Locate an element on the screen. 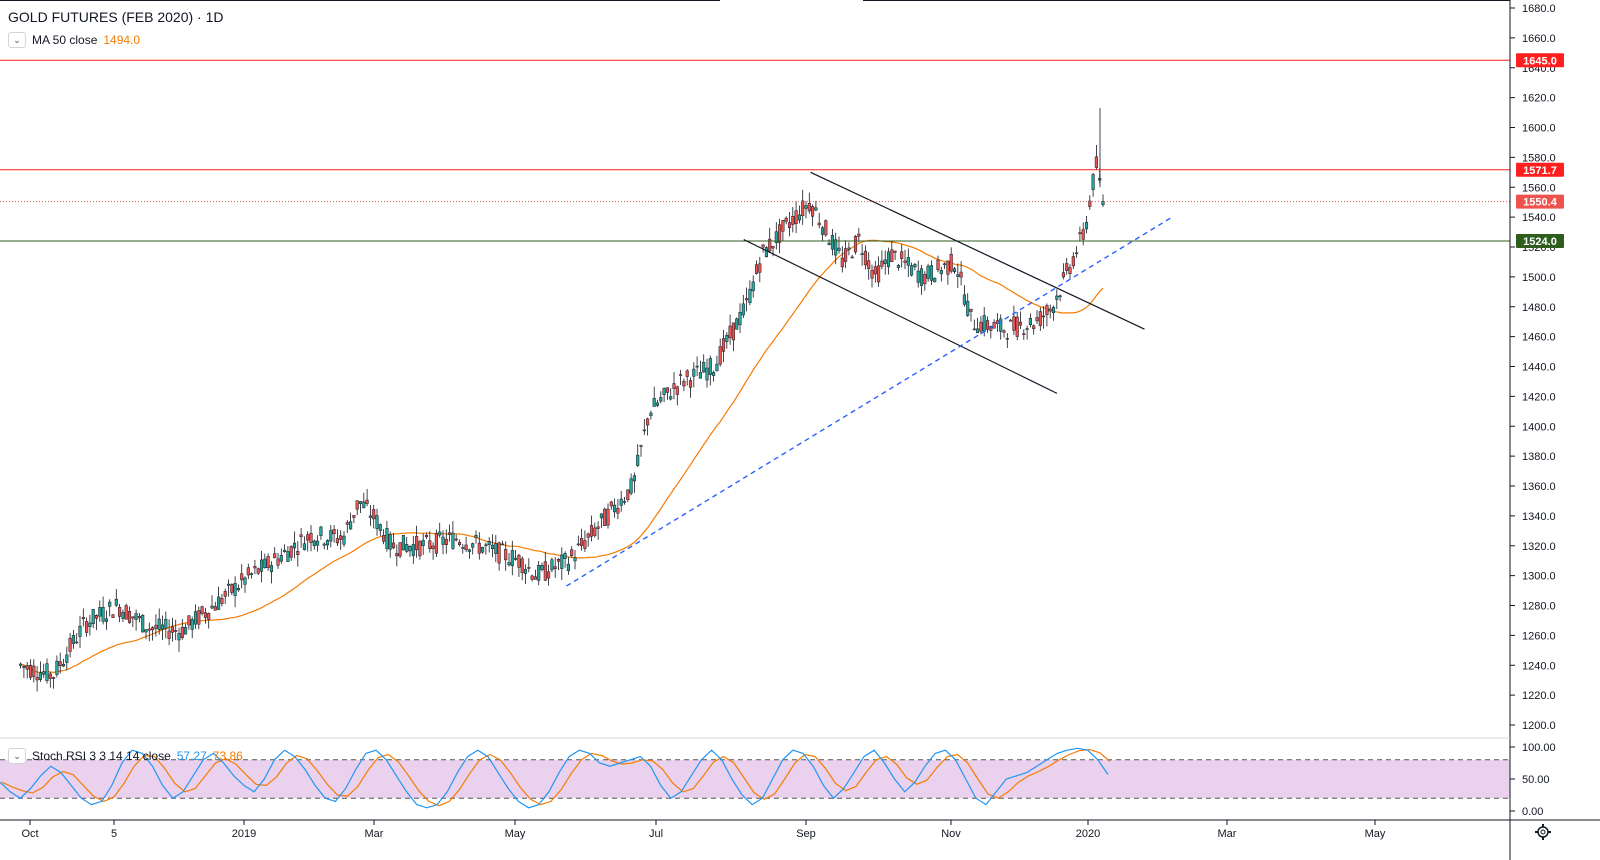 The image size is (1600, 860). price-line-label: 1645.0 is located at coordinates (1540, 61).